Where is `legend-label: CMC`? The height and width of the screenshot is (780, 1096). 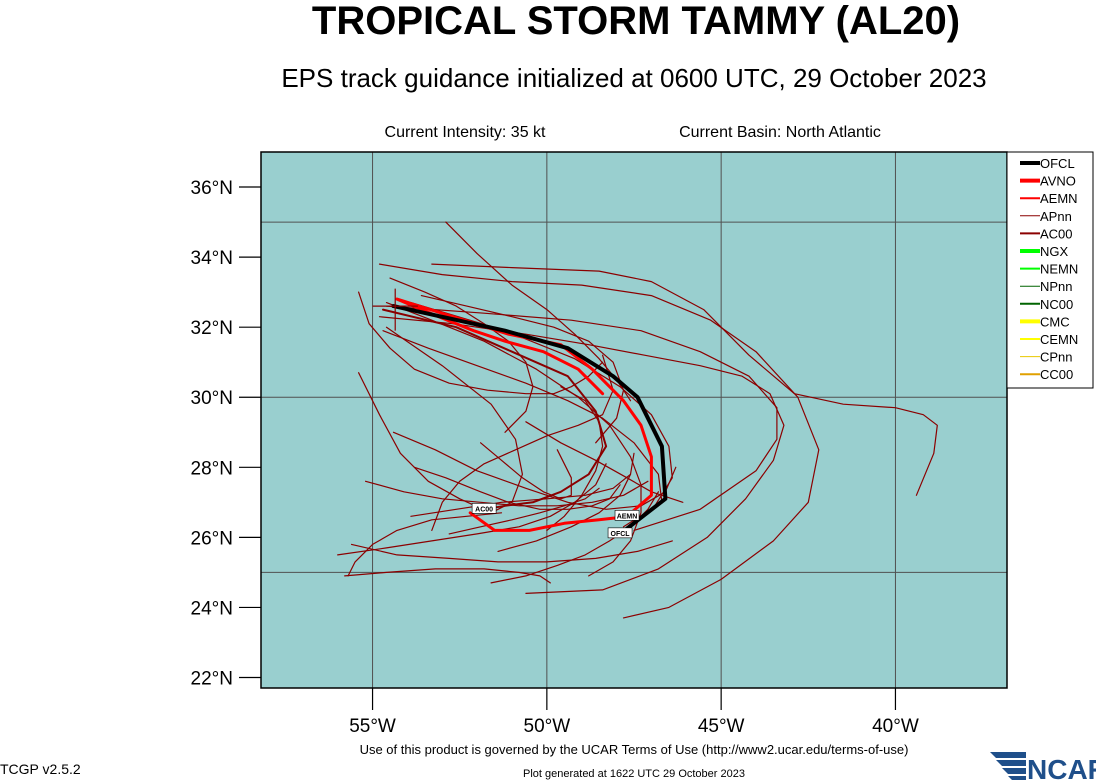
legend-label: CMC is located at coordinates (1055, 321).